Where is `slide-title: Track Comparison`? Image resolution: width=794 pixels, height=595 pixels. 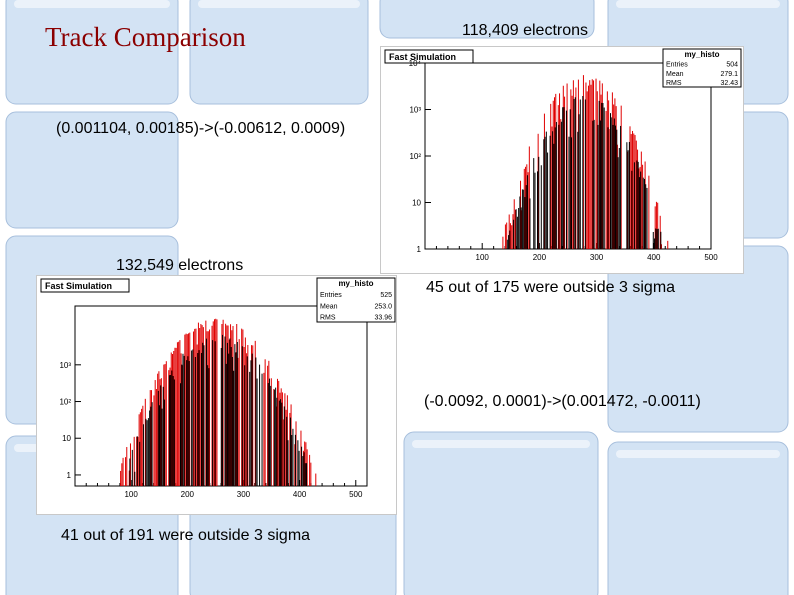 slide-title: Track Comparison is located at coordinates (145, 37).